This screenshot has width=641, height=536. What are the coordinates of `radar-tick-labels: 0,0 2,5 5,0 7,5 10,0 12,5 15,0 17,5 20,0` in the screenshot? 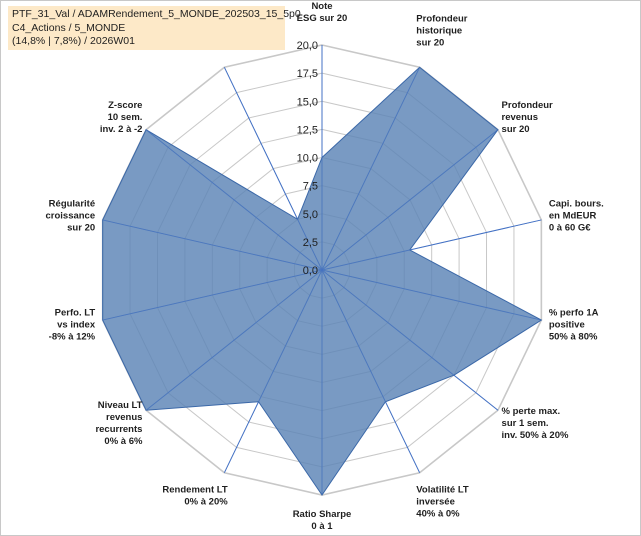 It's located at (307, 158).